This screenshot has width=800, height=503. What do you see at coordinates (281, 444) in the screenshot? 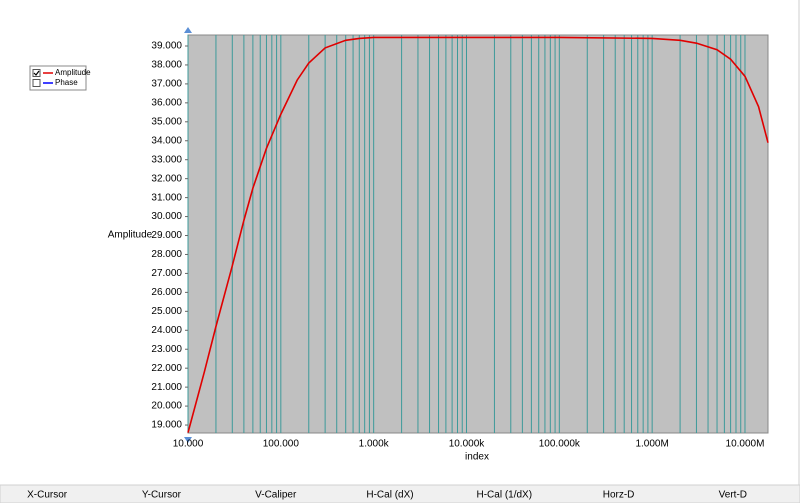
I see `x-tick-label: 100.000` at bounding box center [281, 444].